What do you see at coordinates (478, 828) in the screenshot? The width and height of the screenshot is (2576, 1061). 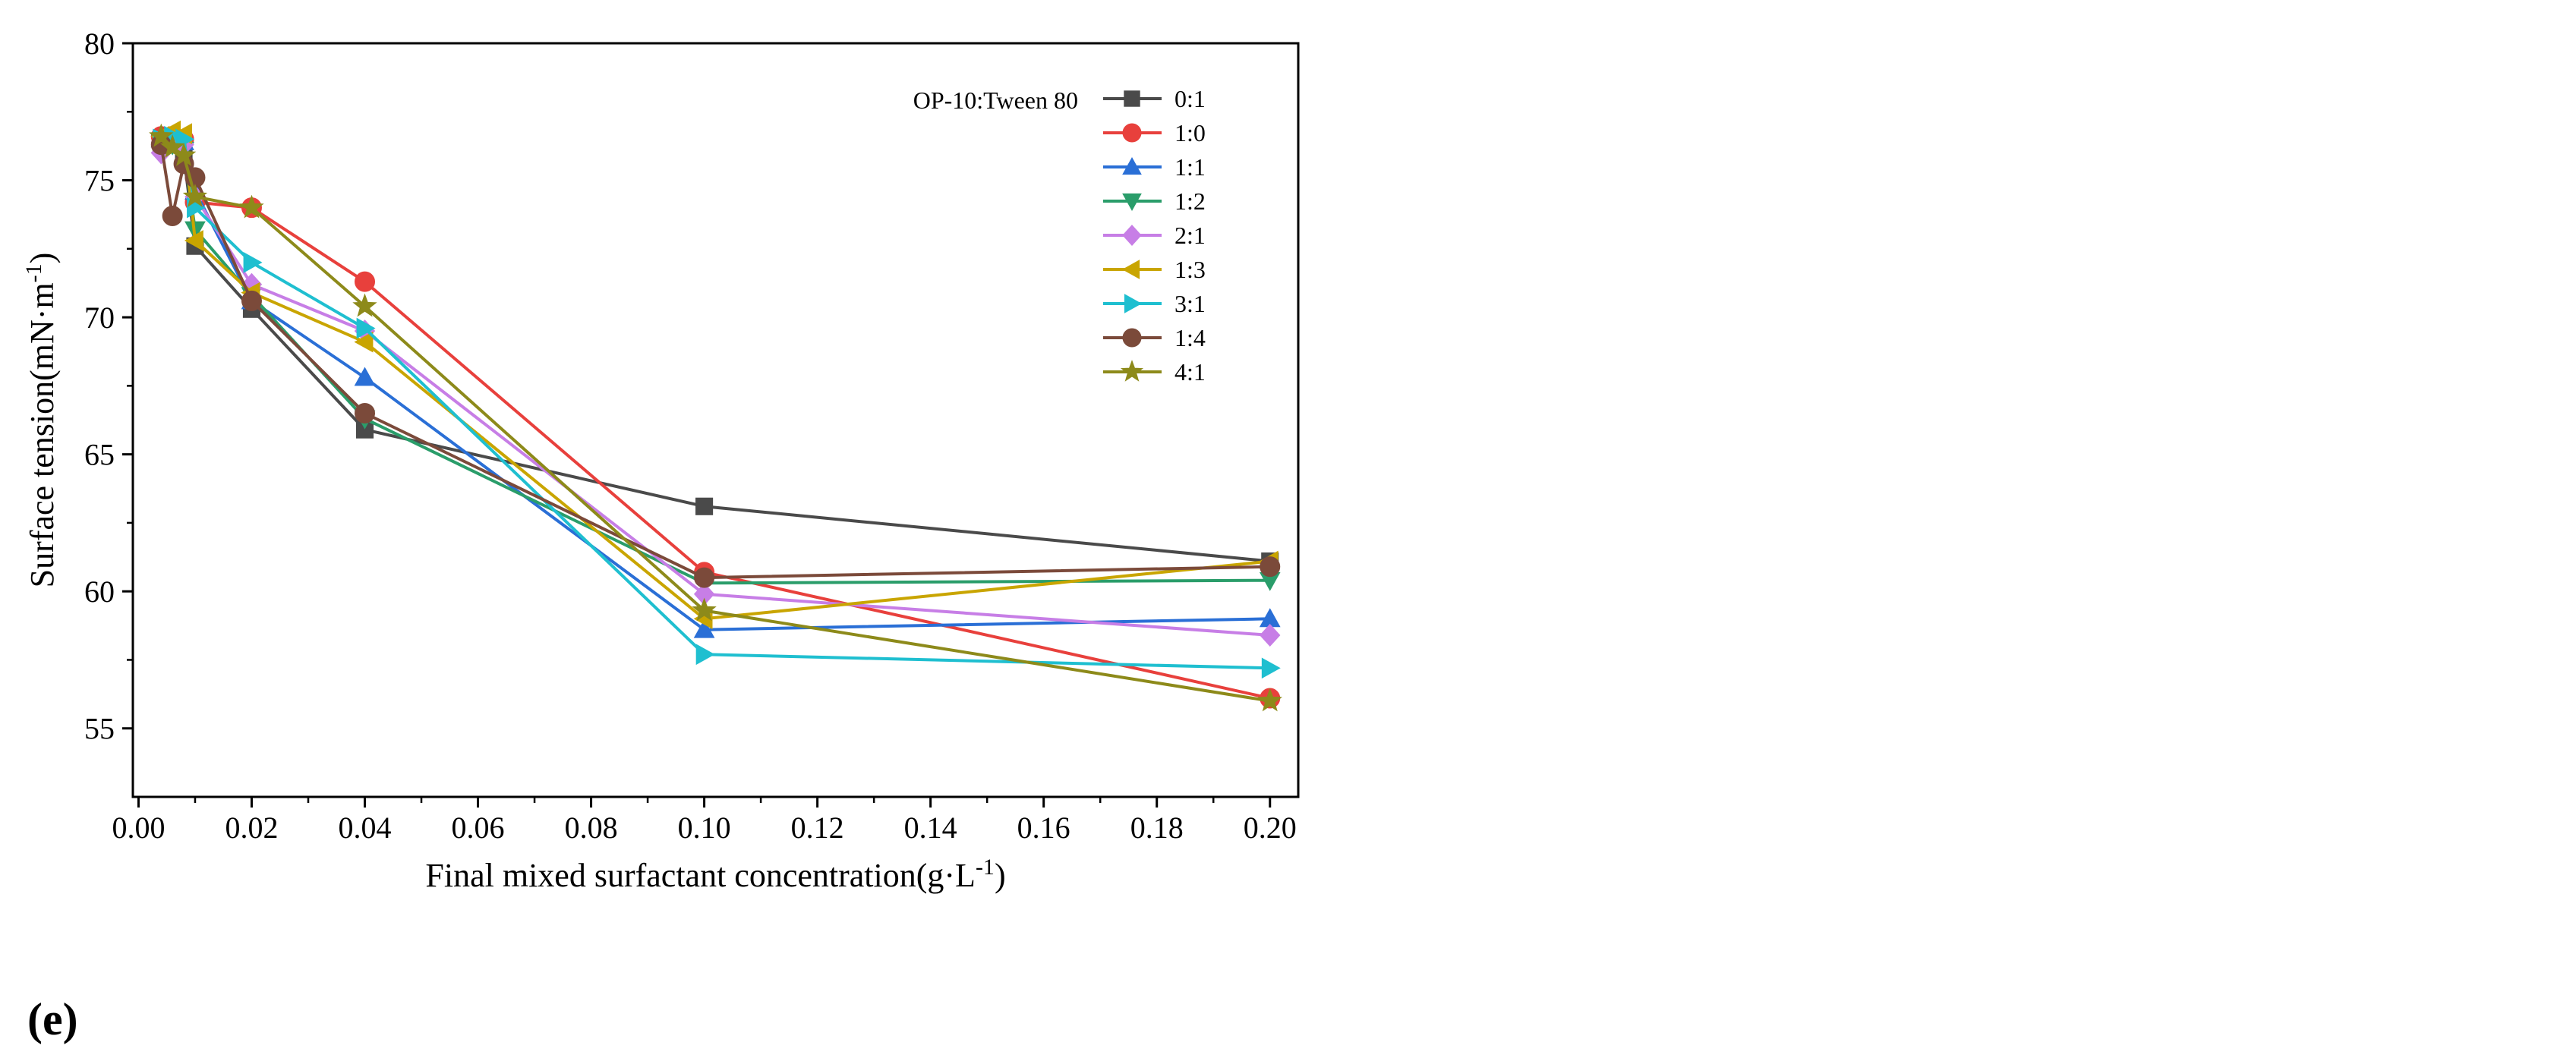 I see `x-tick-label: 0.06` at bounding box center [478, 828].